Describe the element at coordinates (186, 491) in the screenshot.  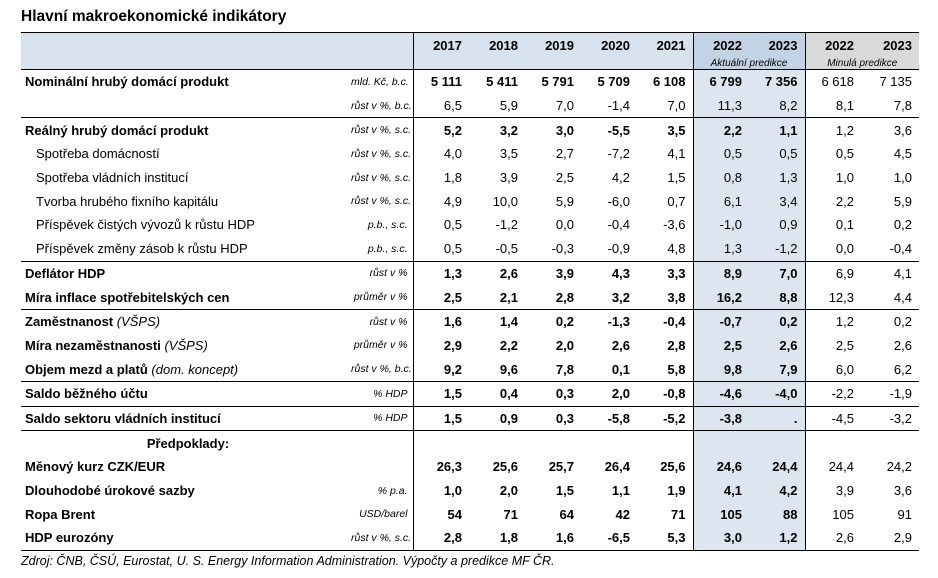
I see `row-label: Dlouhodobé úrokové sazby` at that location.